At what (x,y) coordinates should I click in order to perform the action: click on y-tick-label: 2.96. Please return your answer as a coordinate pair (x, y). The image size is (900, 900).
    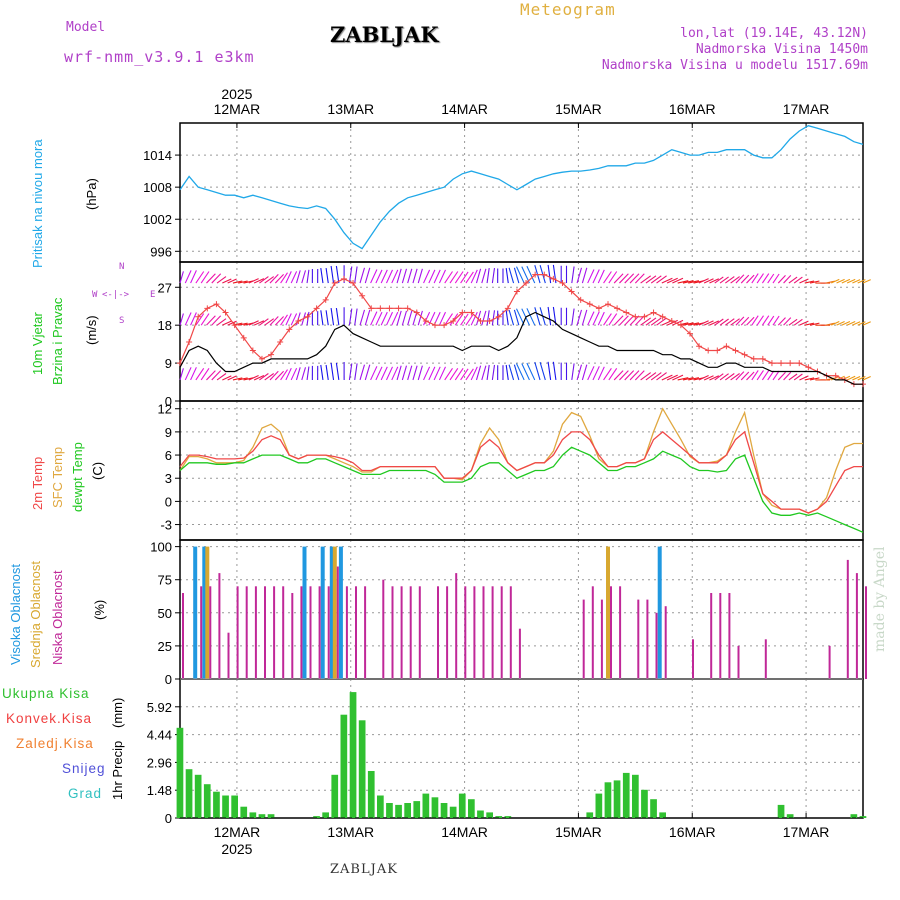
    Looking at the image, I should click on (159, 762).